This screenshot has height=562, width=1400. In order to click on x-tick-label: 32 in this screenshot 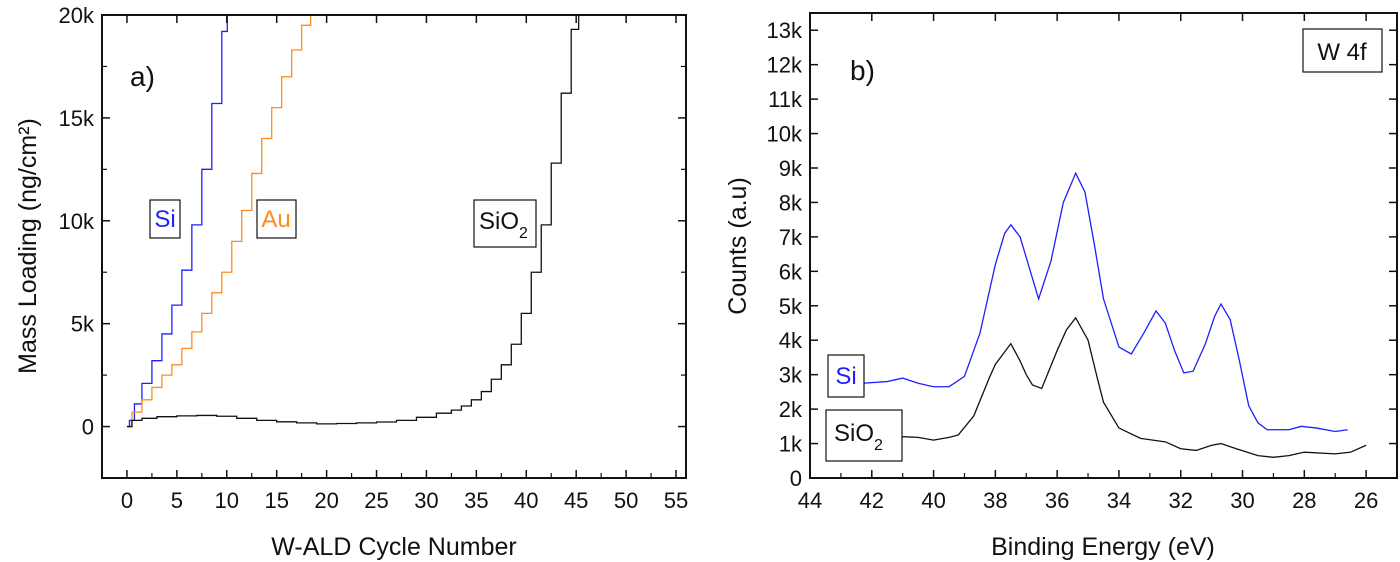, I will do `click(1180, 500)`.